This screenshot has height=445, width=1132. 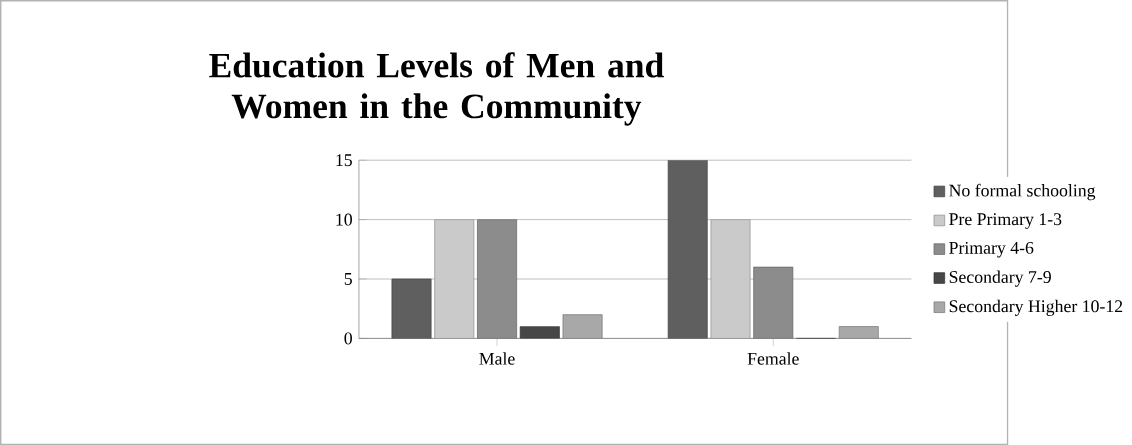 What do you see at coordinates (348, 279) in the screenshot?
I see `y-tick-label: 5` at bounding box center [348, 279].